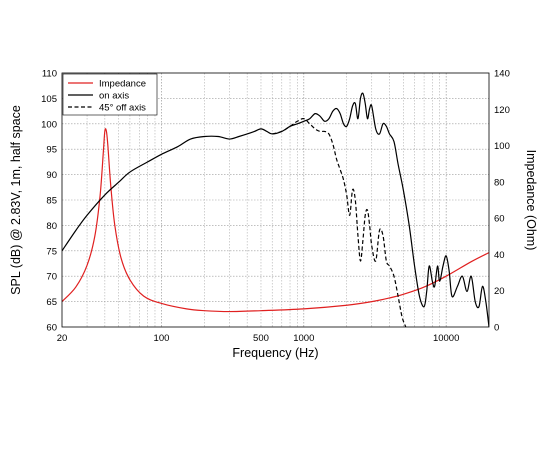  What do you see at coordinates (49, 124) in the screenshot?
I see `y-tick-100: 100` at bounding box center [49, 124].